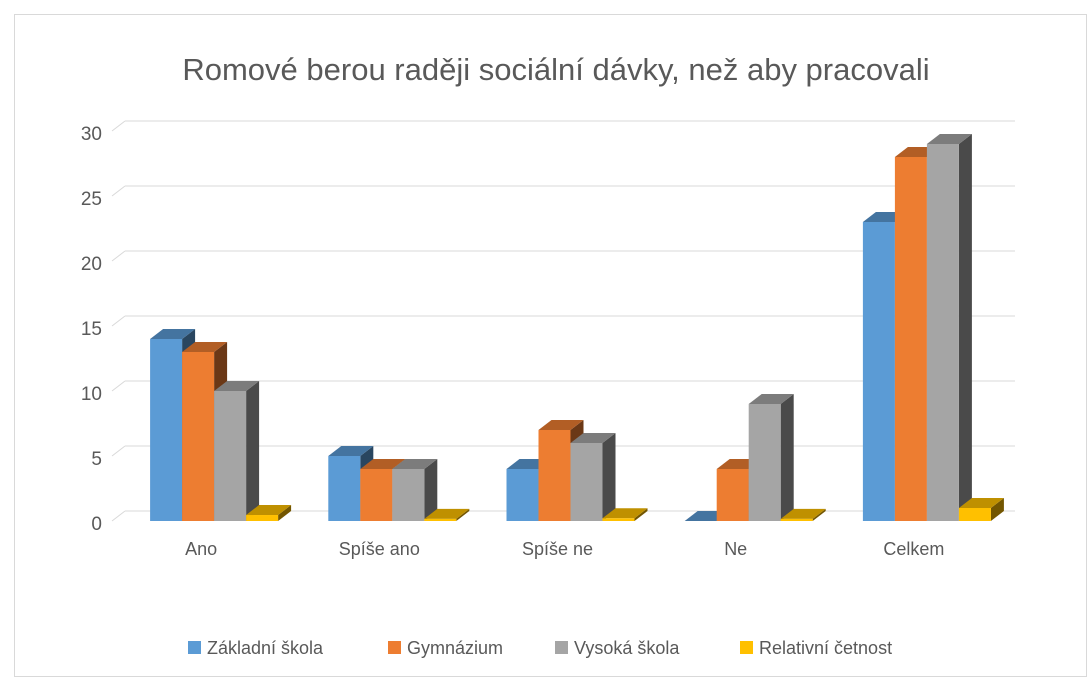 The width and height of the screenshot is (1087, 677). I want to click on x-tick-label: Spíše ne, so click(557, 549).